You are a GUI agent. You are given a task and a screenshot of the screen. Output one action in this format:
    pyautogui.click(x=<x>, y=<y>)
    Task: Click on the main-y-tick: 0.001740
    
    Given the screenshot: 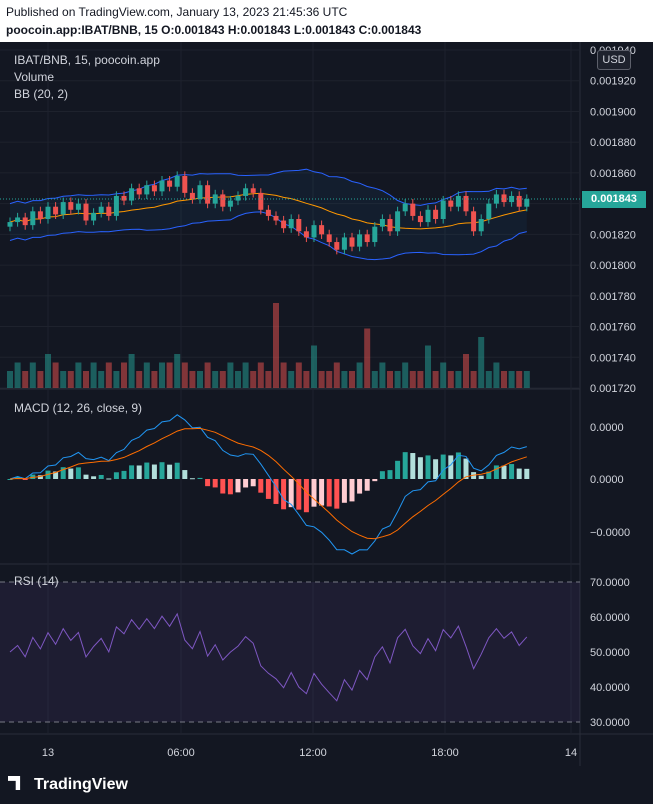 What is the action you would take?
    pyautogui.click(x=613, y=358)
    